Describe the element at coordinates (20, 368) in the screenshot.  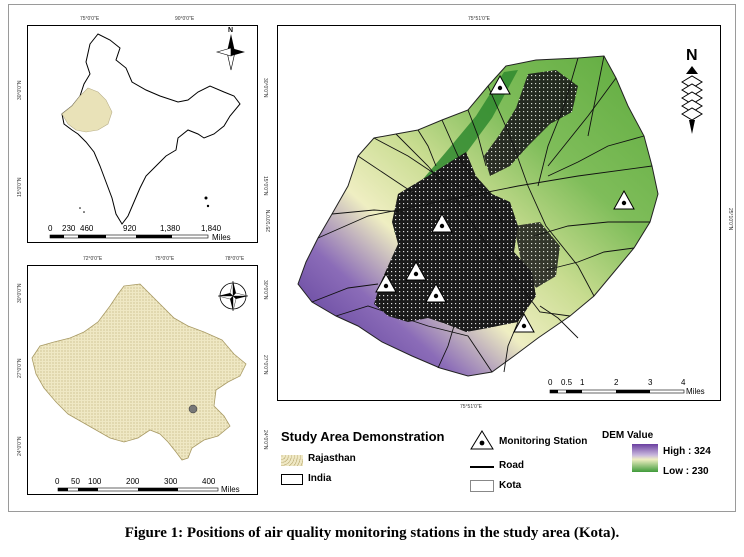
I see `raj-left-coord-2: 27°0'0"N` at that location.